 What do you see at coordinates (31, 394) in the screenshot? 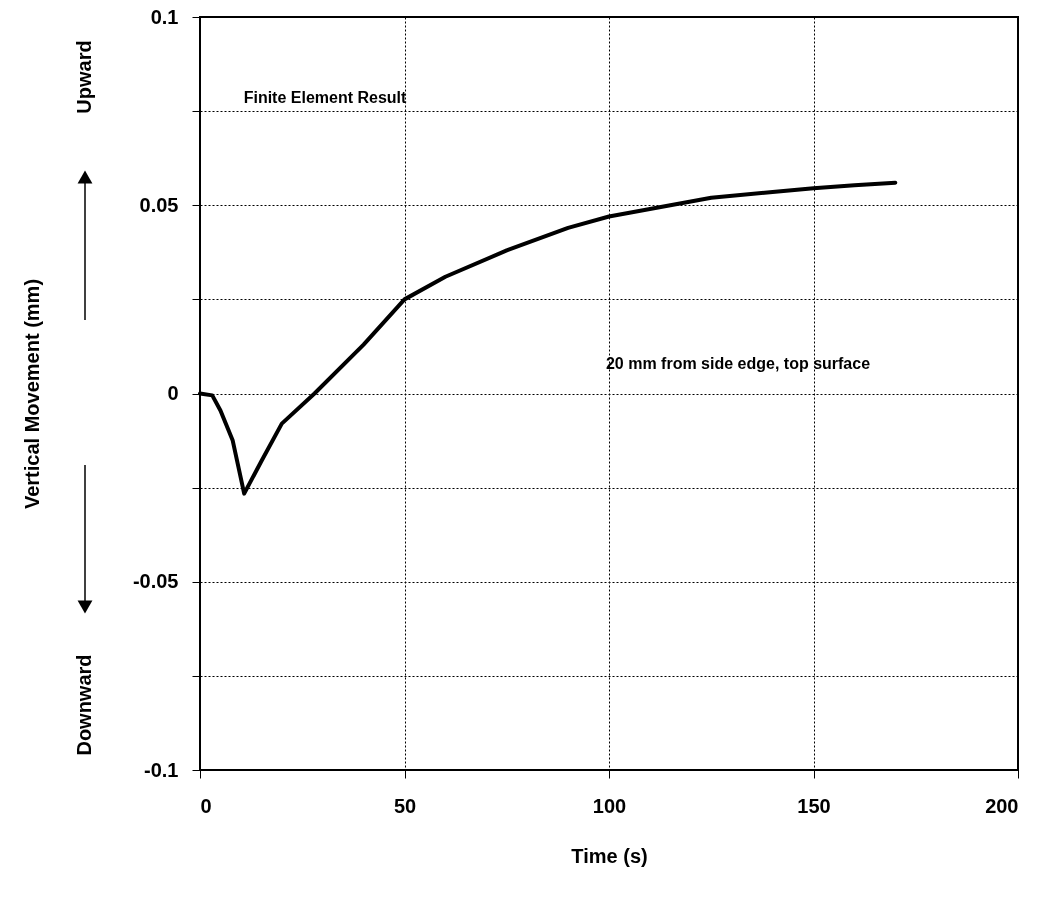
I see `y-axis-title: Vertical Movement (mm)` at bounding box center [31, 394].